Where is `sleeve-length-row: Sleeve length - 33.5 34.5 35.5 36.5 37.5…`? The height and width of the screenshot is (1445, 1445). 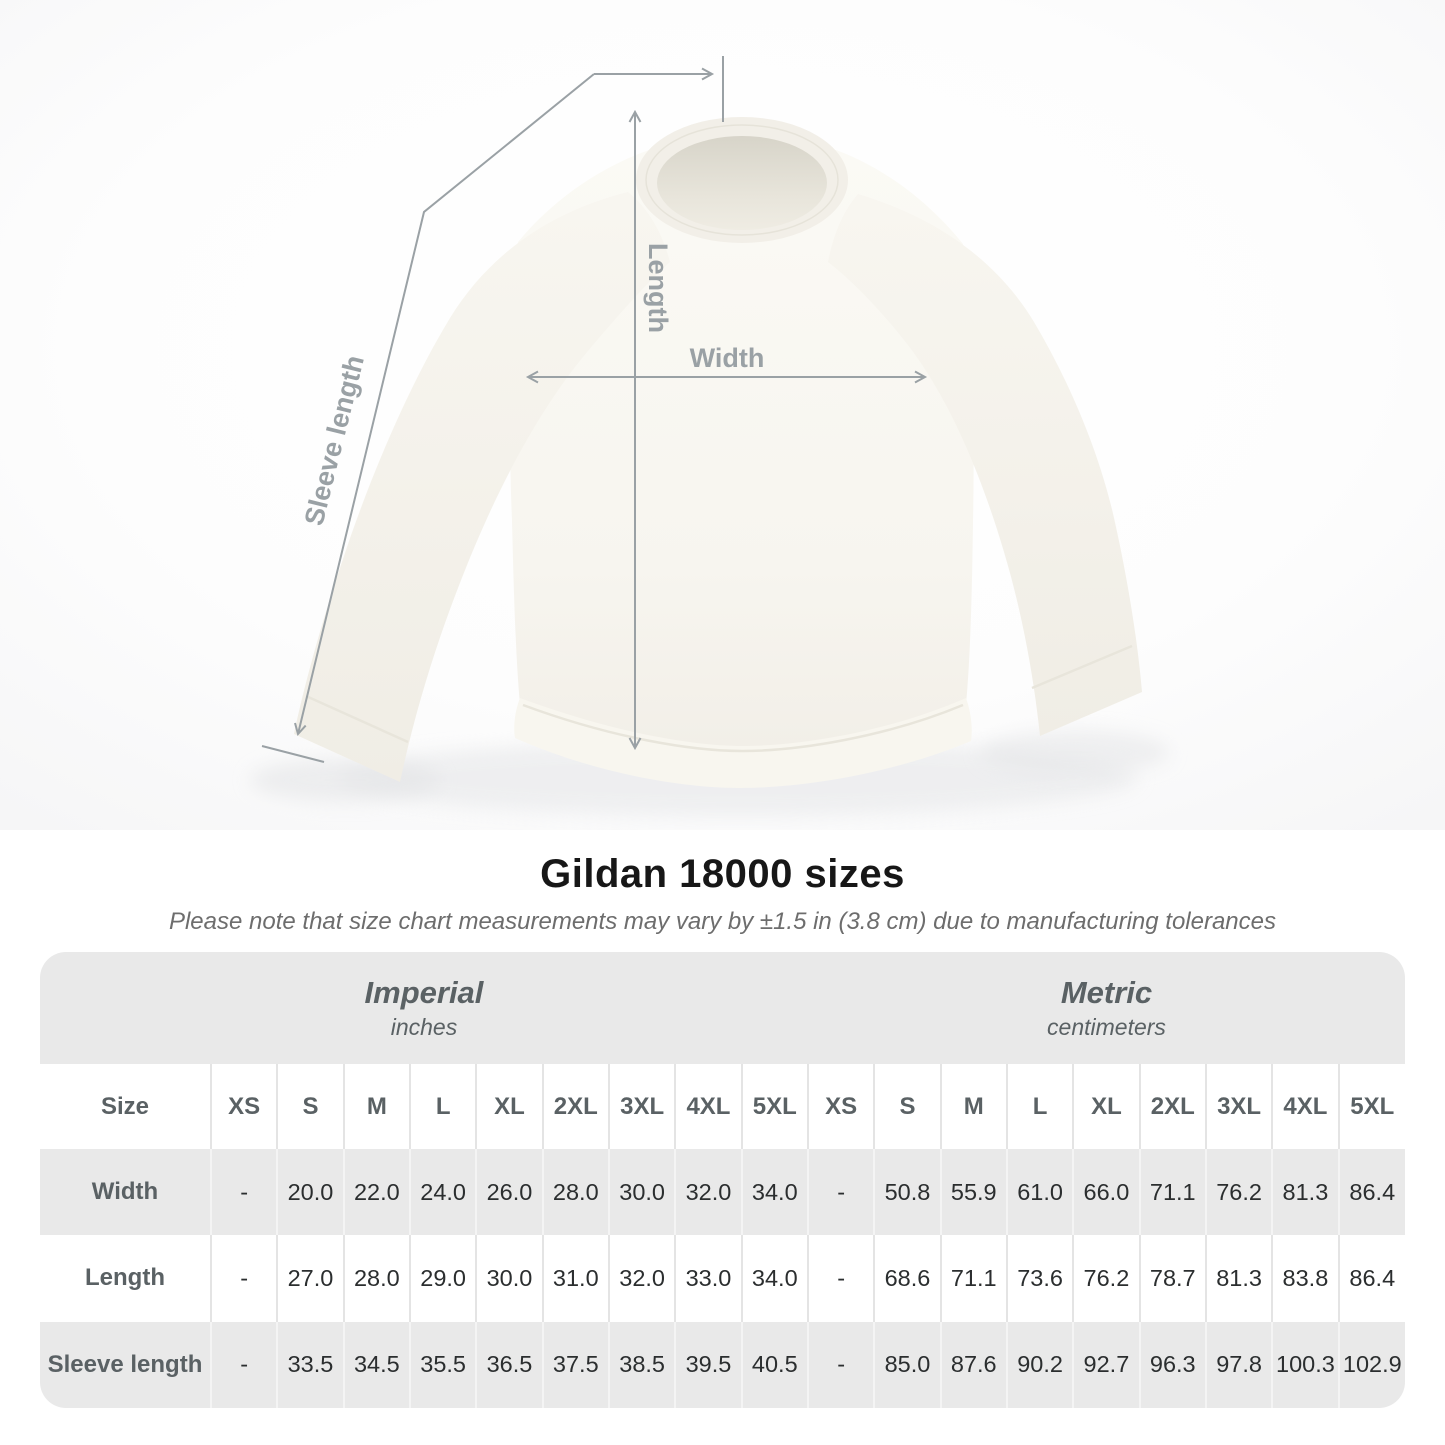
sleeve-length-row: Sleeve length - 33.5 34.5 35.5 36.5 37.5… is located at coordinates (722, 1364).